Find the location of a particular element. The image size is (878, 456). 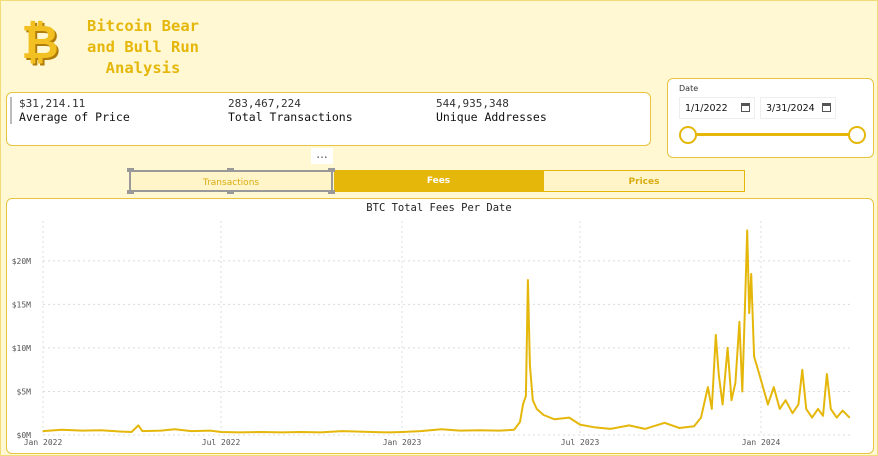

x-tick-label: Jul 2023 is located at coordinates (580, 442).